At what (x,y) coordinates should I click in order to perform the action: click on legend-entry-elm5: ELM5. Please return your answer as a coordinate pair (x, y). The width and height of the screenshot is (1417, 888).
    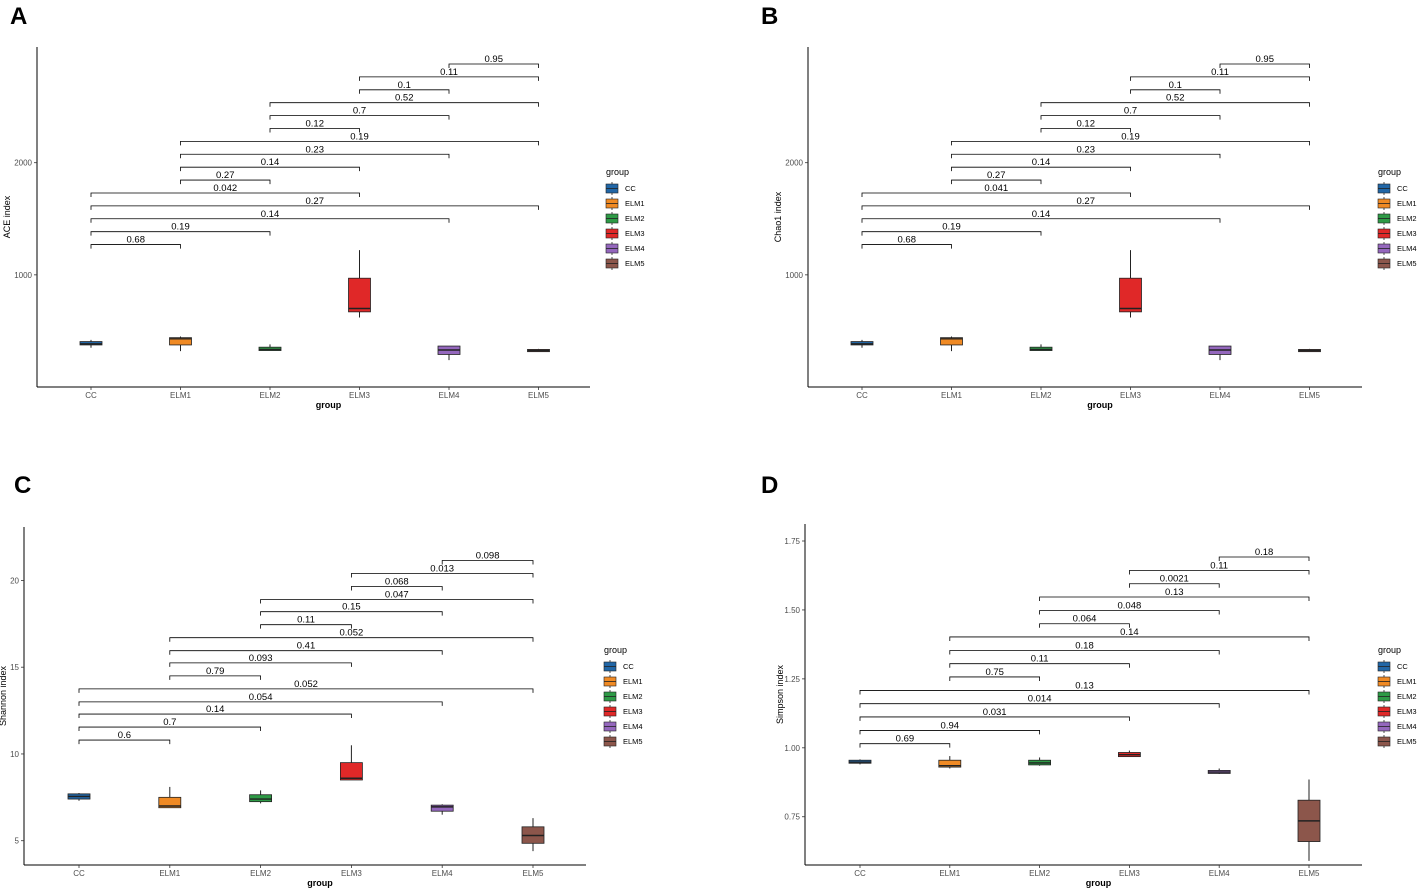
    Looking at the image, I should click on (623, 741).